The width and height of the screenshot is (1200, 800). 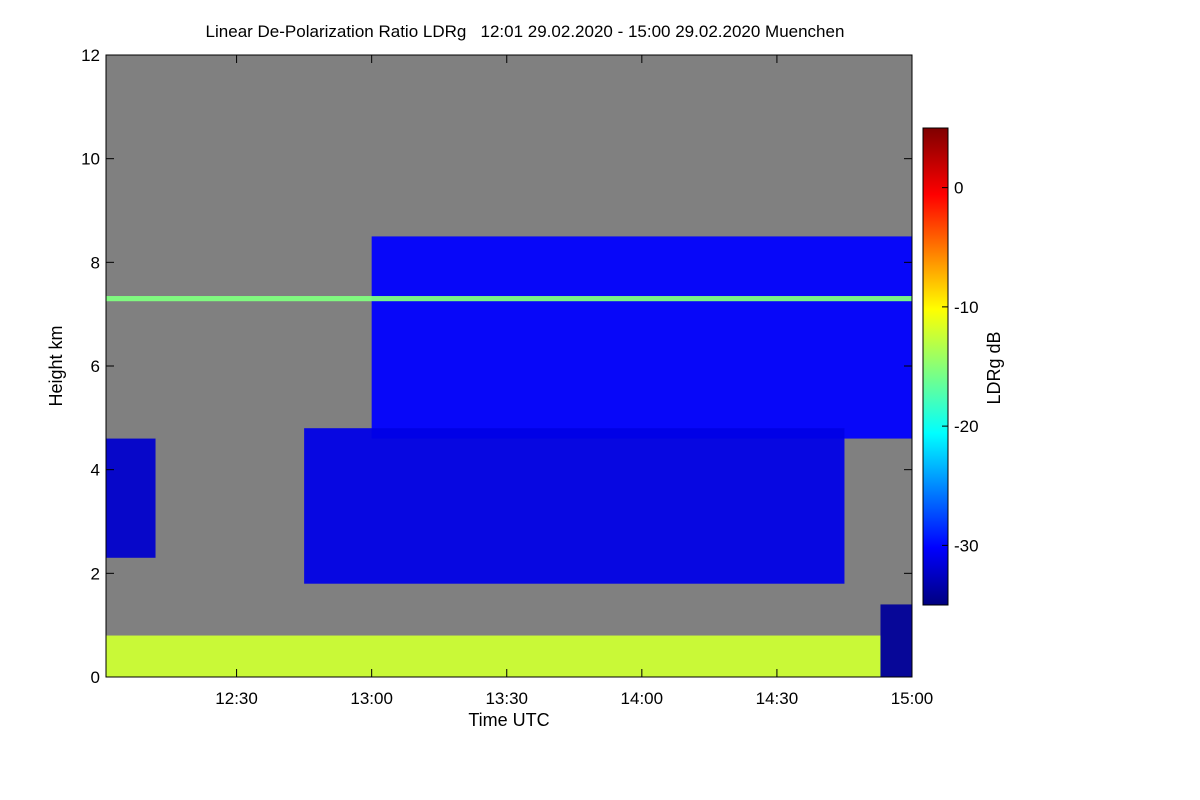 What do you see at coordinates (95, 262) in the screenshot?
I see `y-tick-label: 8` at bounding box center [95, 262].